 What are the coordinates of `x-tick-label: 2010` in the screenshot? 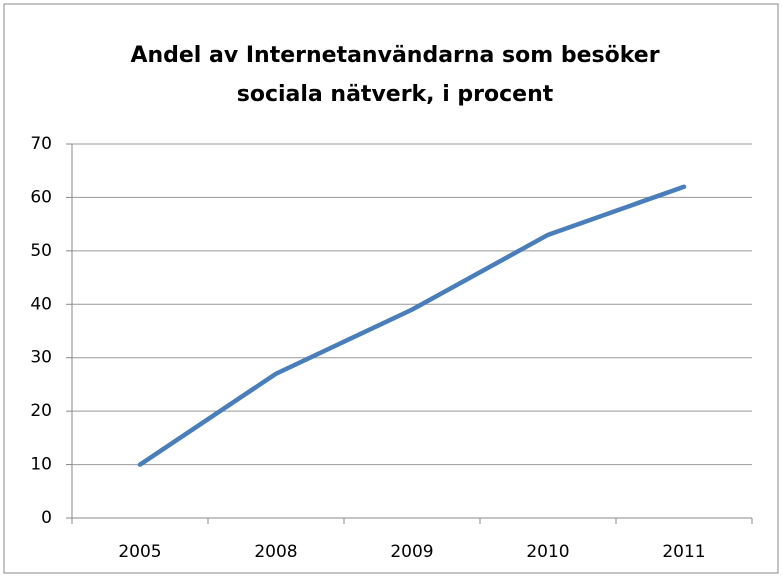 It's located at (547, 552).